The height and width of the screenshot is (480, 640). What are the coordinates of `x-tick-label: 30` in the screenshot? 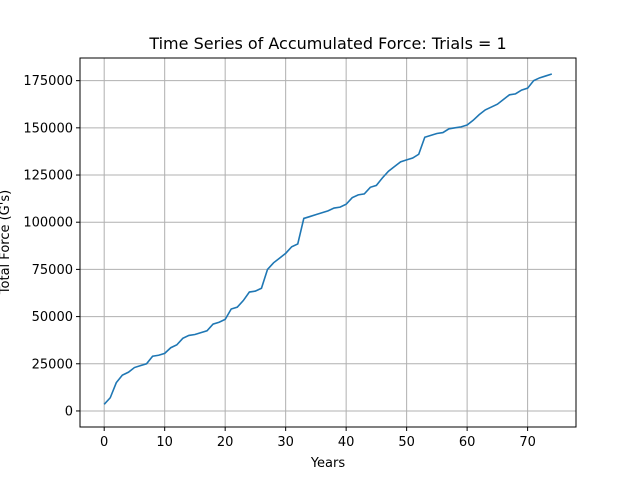 It's located at (285, 442).